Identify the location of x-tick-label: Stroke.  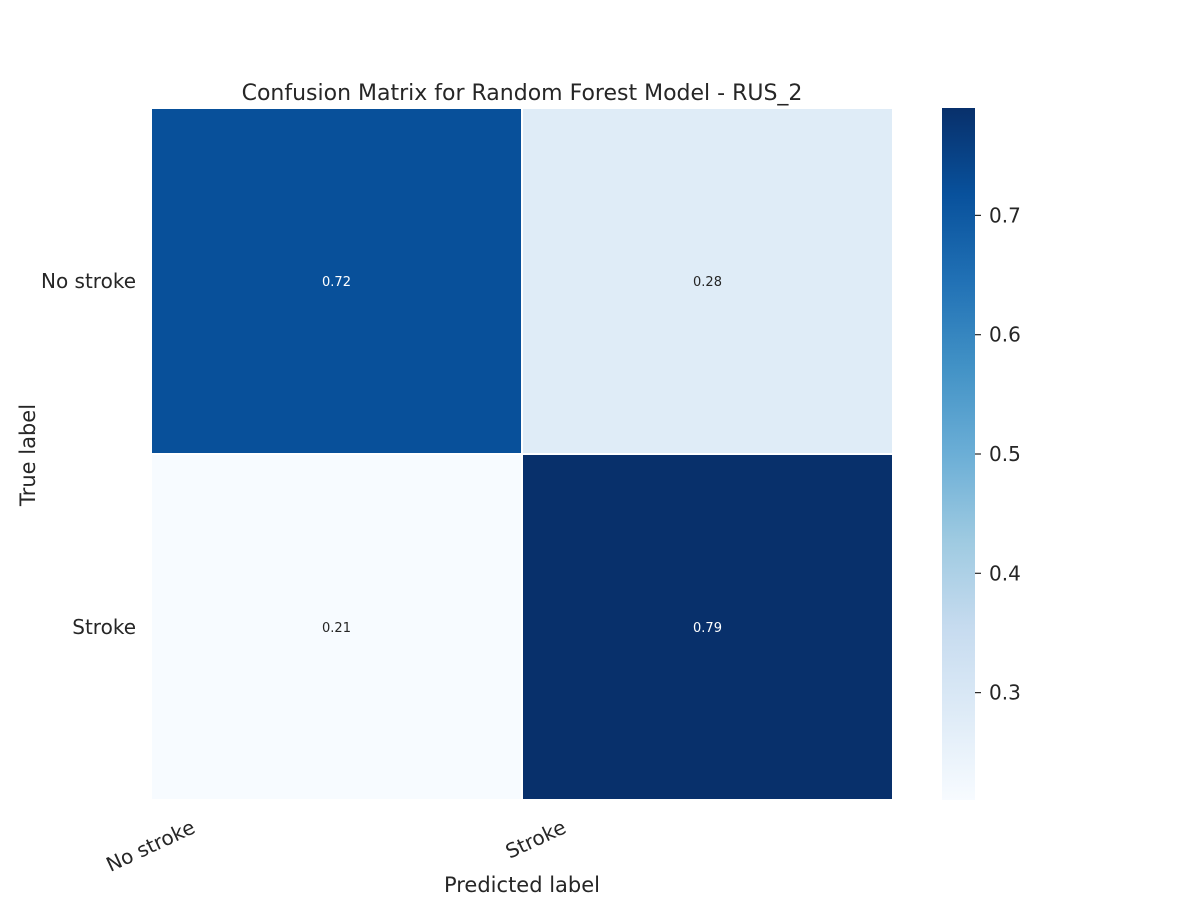
(536, 839).